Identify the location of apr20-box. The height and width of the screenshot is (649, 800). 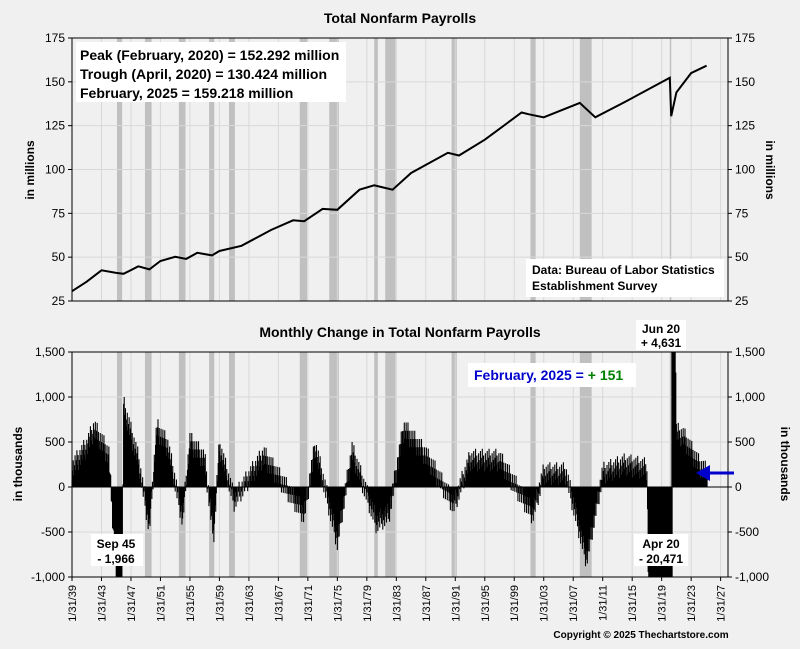
(661, 550).